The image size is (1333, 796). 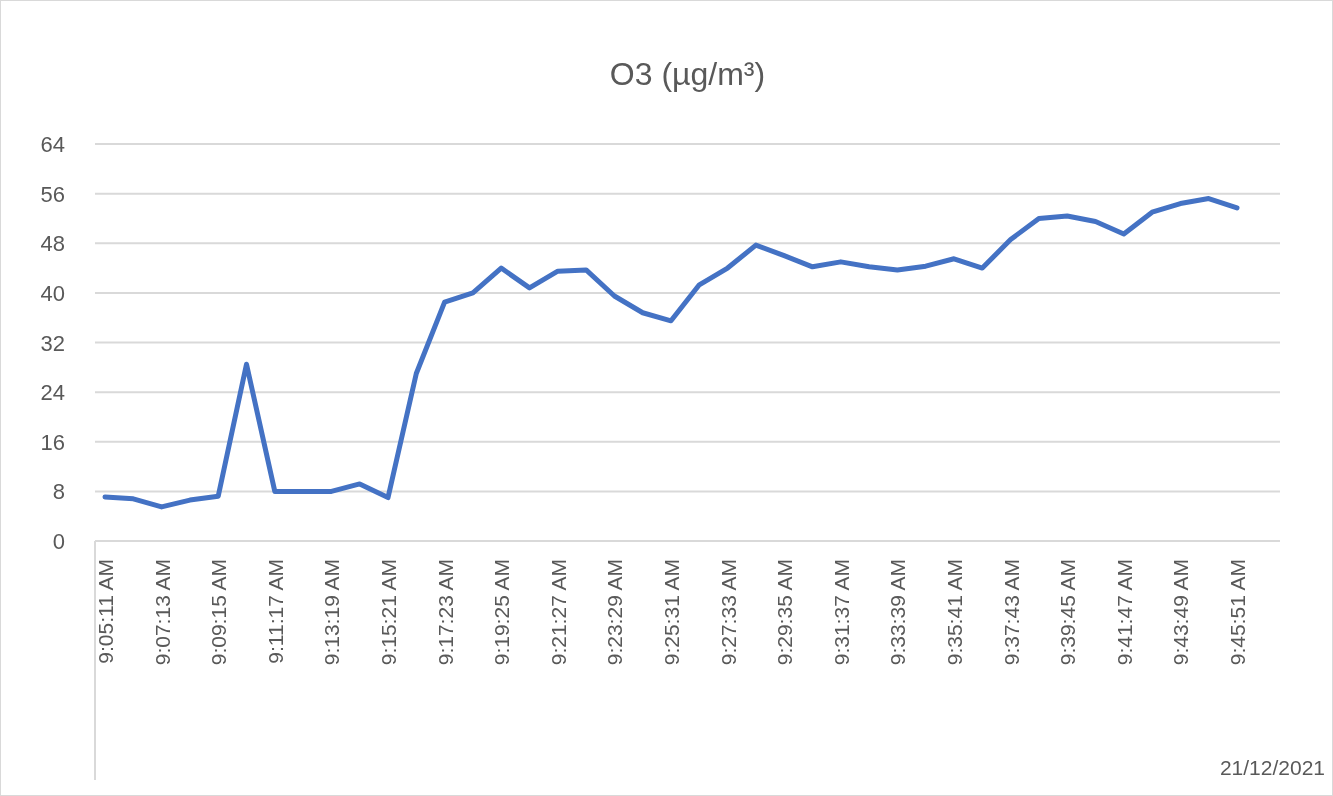 I want to click on y-tick-label: 56, so click(x=52, y=194).